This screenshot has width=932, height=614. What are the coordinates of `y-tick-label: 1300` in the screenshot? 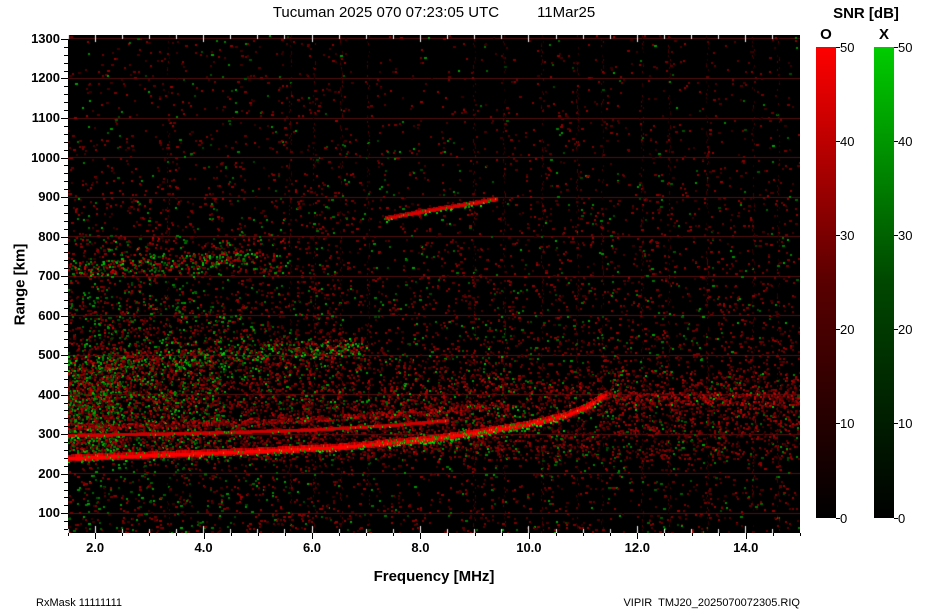 It's located at (45, 38).